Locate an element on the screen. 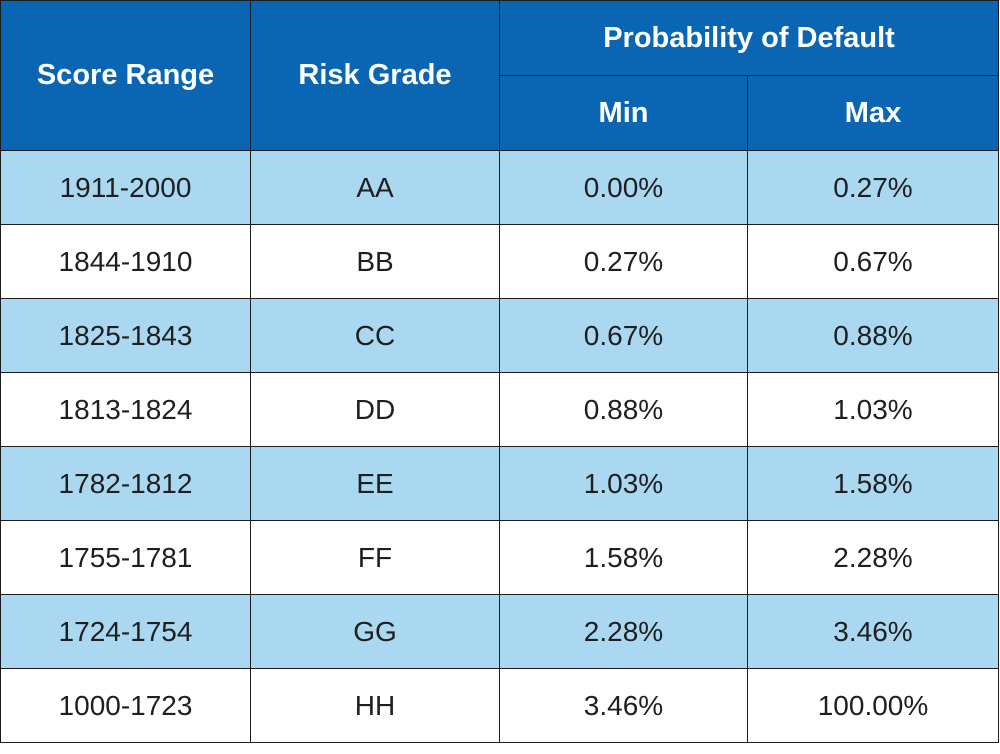  cell-risk-grade: CC is located at coordinates (375, 335).